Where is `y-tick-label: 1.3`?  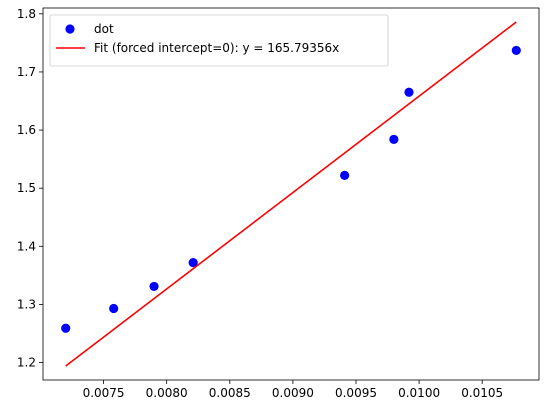
y-tick-label: 1.3 is located at coordinates (26, 304).